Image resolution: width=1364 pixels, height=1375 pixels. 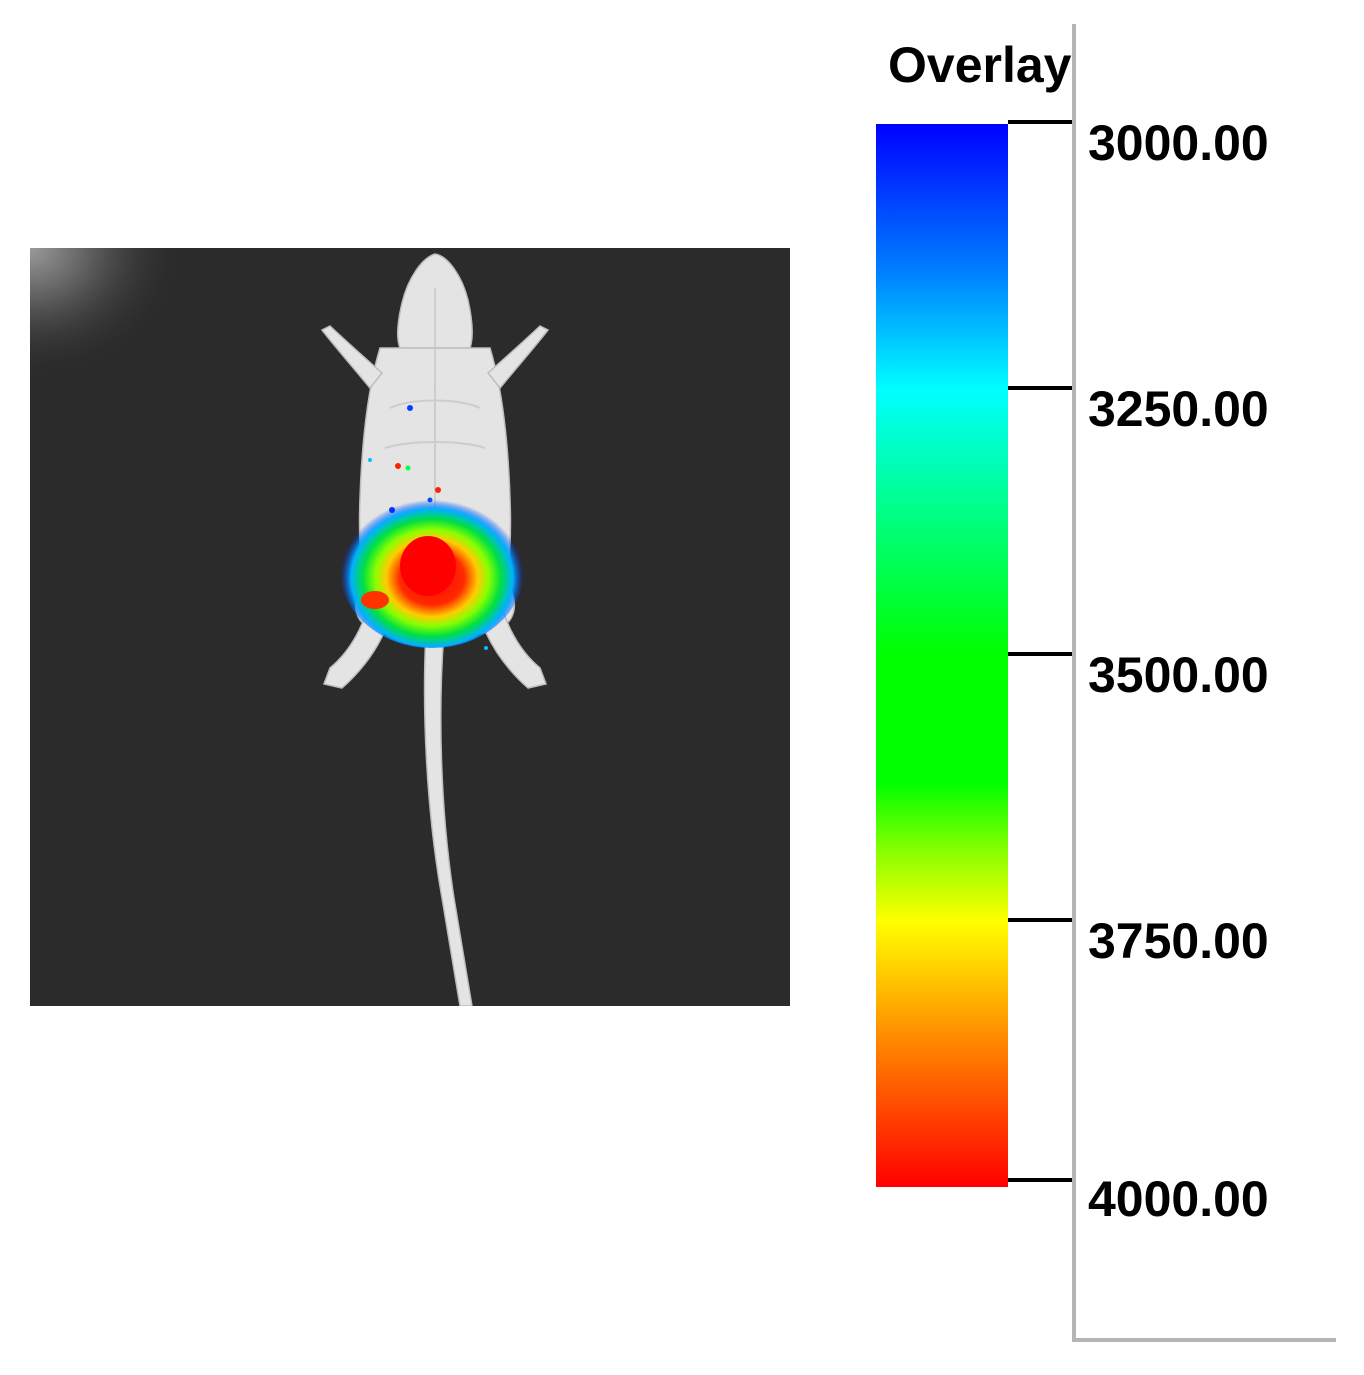 I want to click on color-scale-bar, so click(x=942, y=655).